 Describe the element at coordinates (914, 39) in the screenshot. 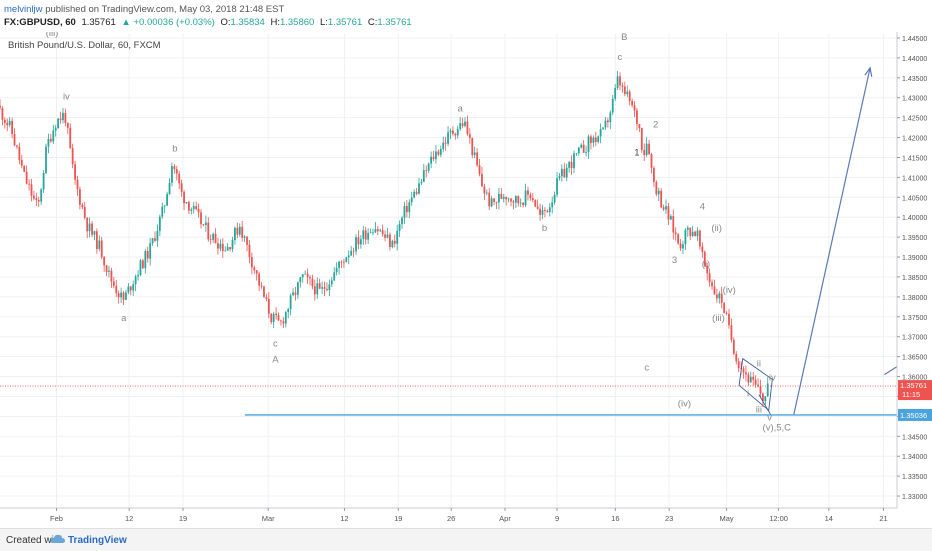

I see `price-tick-label: 1.44500` at that location.